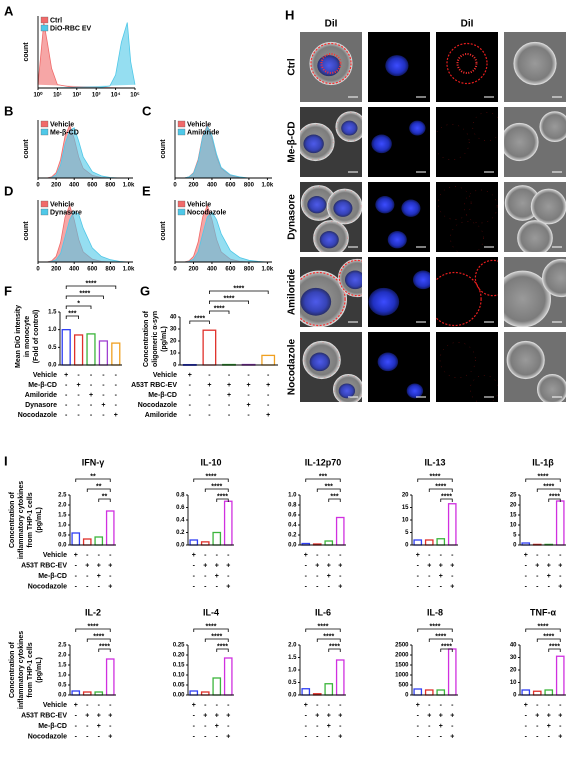 This screenshot has width=573, height=761. Describe the element at coordinates (8, 290) in the screenshot. I see `panel-label: F` at that location.